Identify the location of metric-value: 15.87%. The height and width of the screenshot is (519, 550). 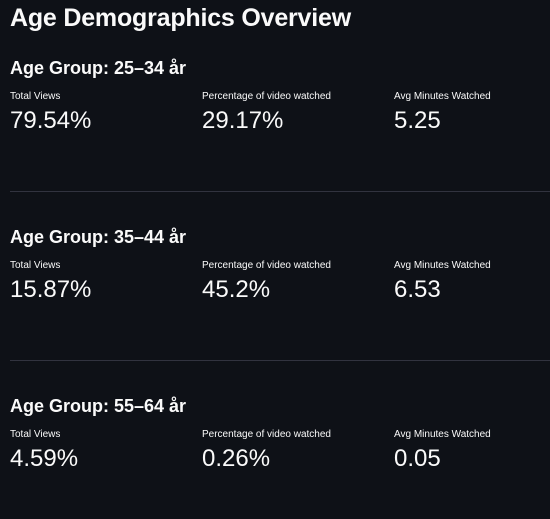
(51, 289).